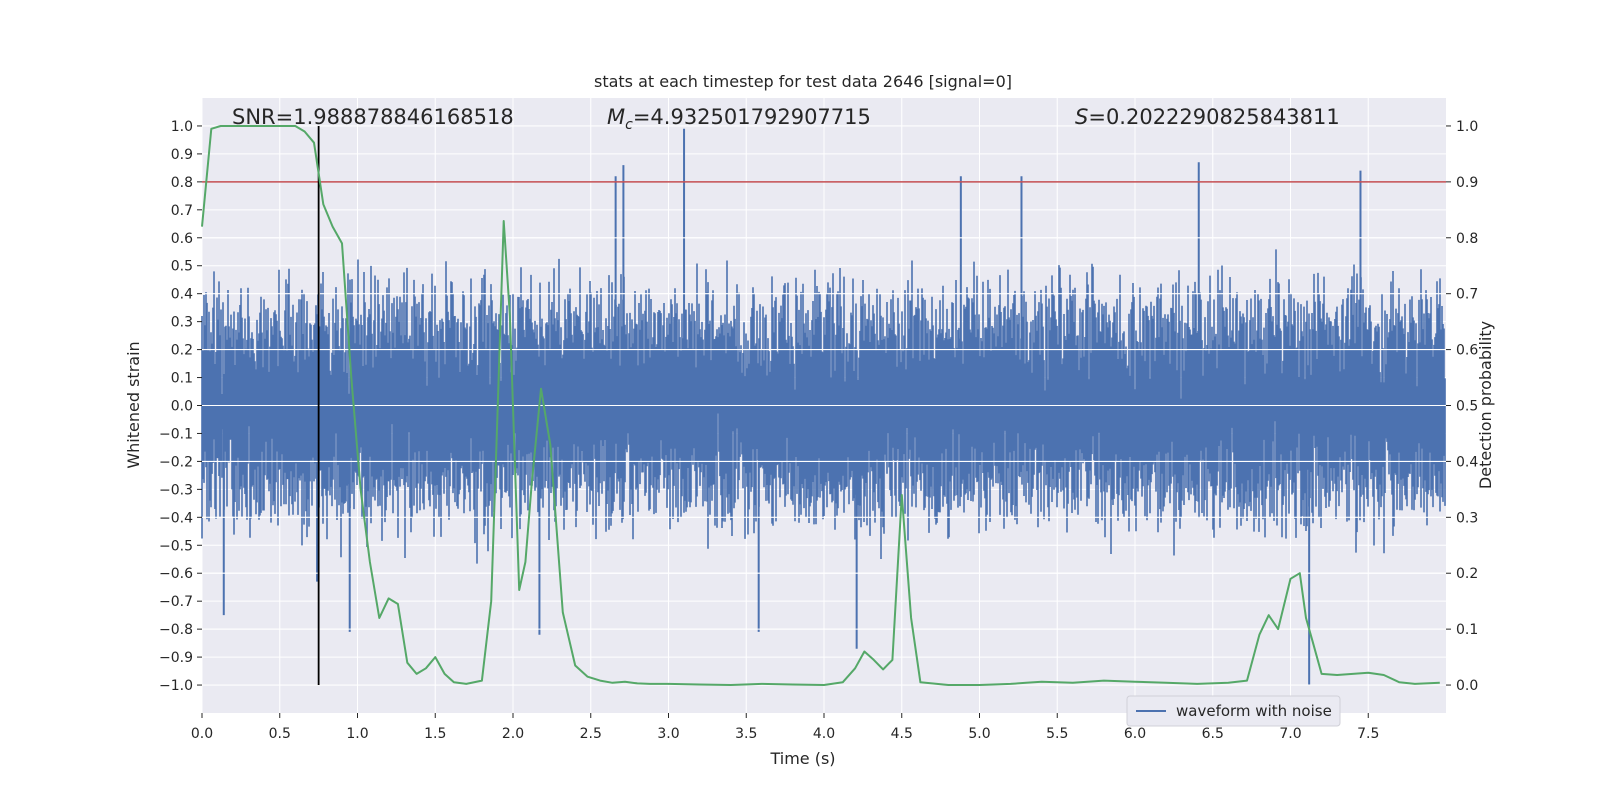 This screenshot has width=1600, height=800. Describe the element at coordinates (1135, 734) in the screenshot. I see `x-tick-label: 6.0` at that location.